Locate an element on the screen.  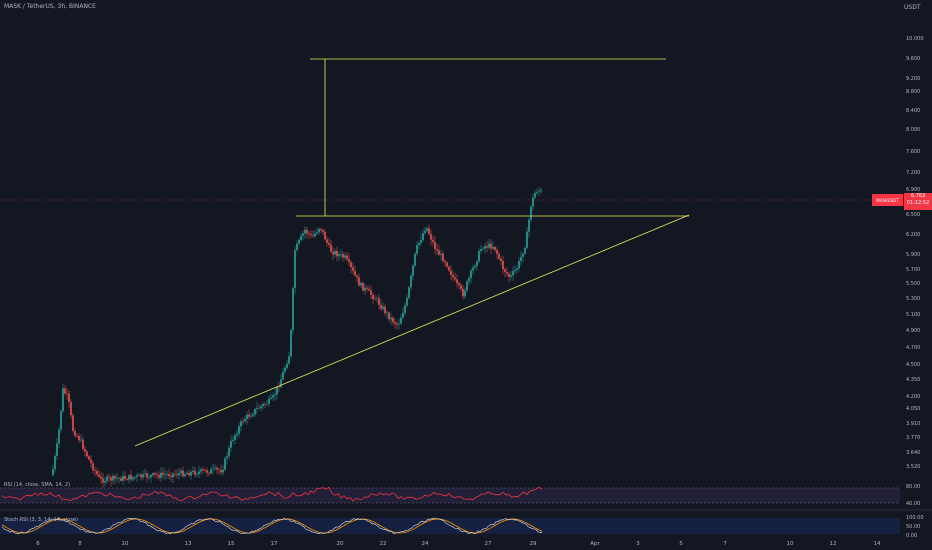
time-axis-label: 8 is located at coordinates (80, 544).